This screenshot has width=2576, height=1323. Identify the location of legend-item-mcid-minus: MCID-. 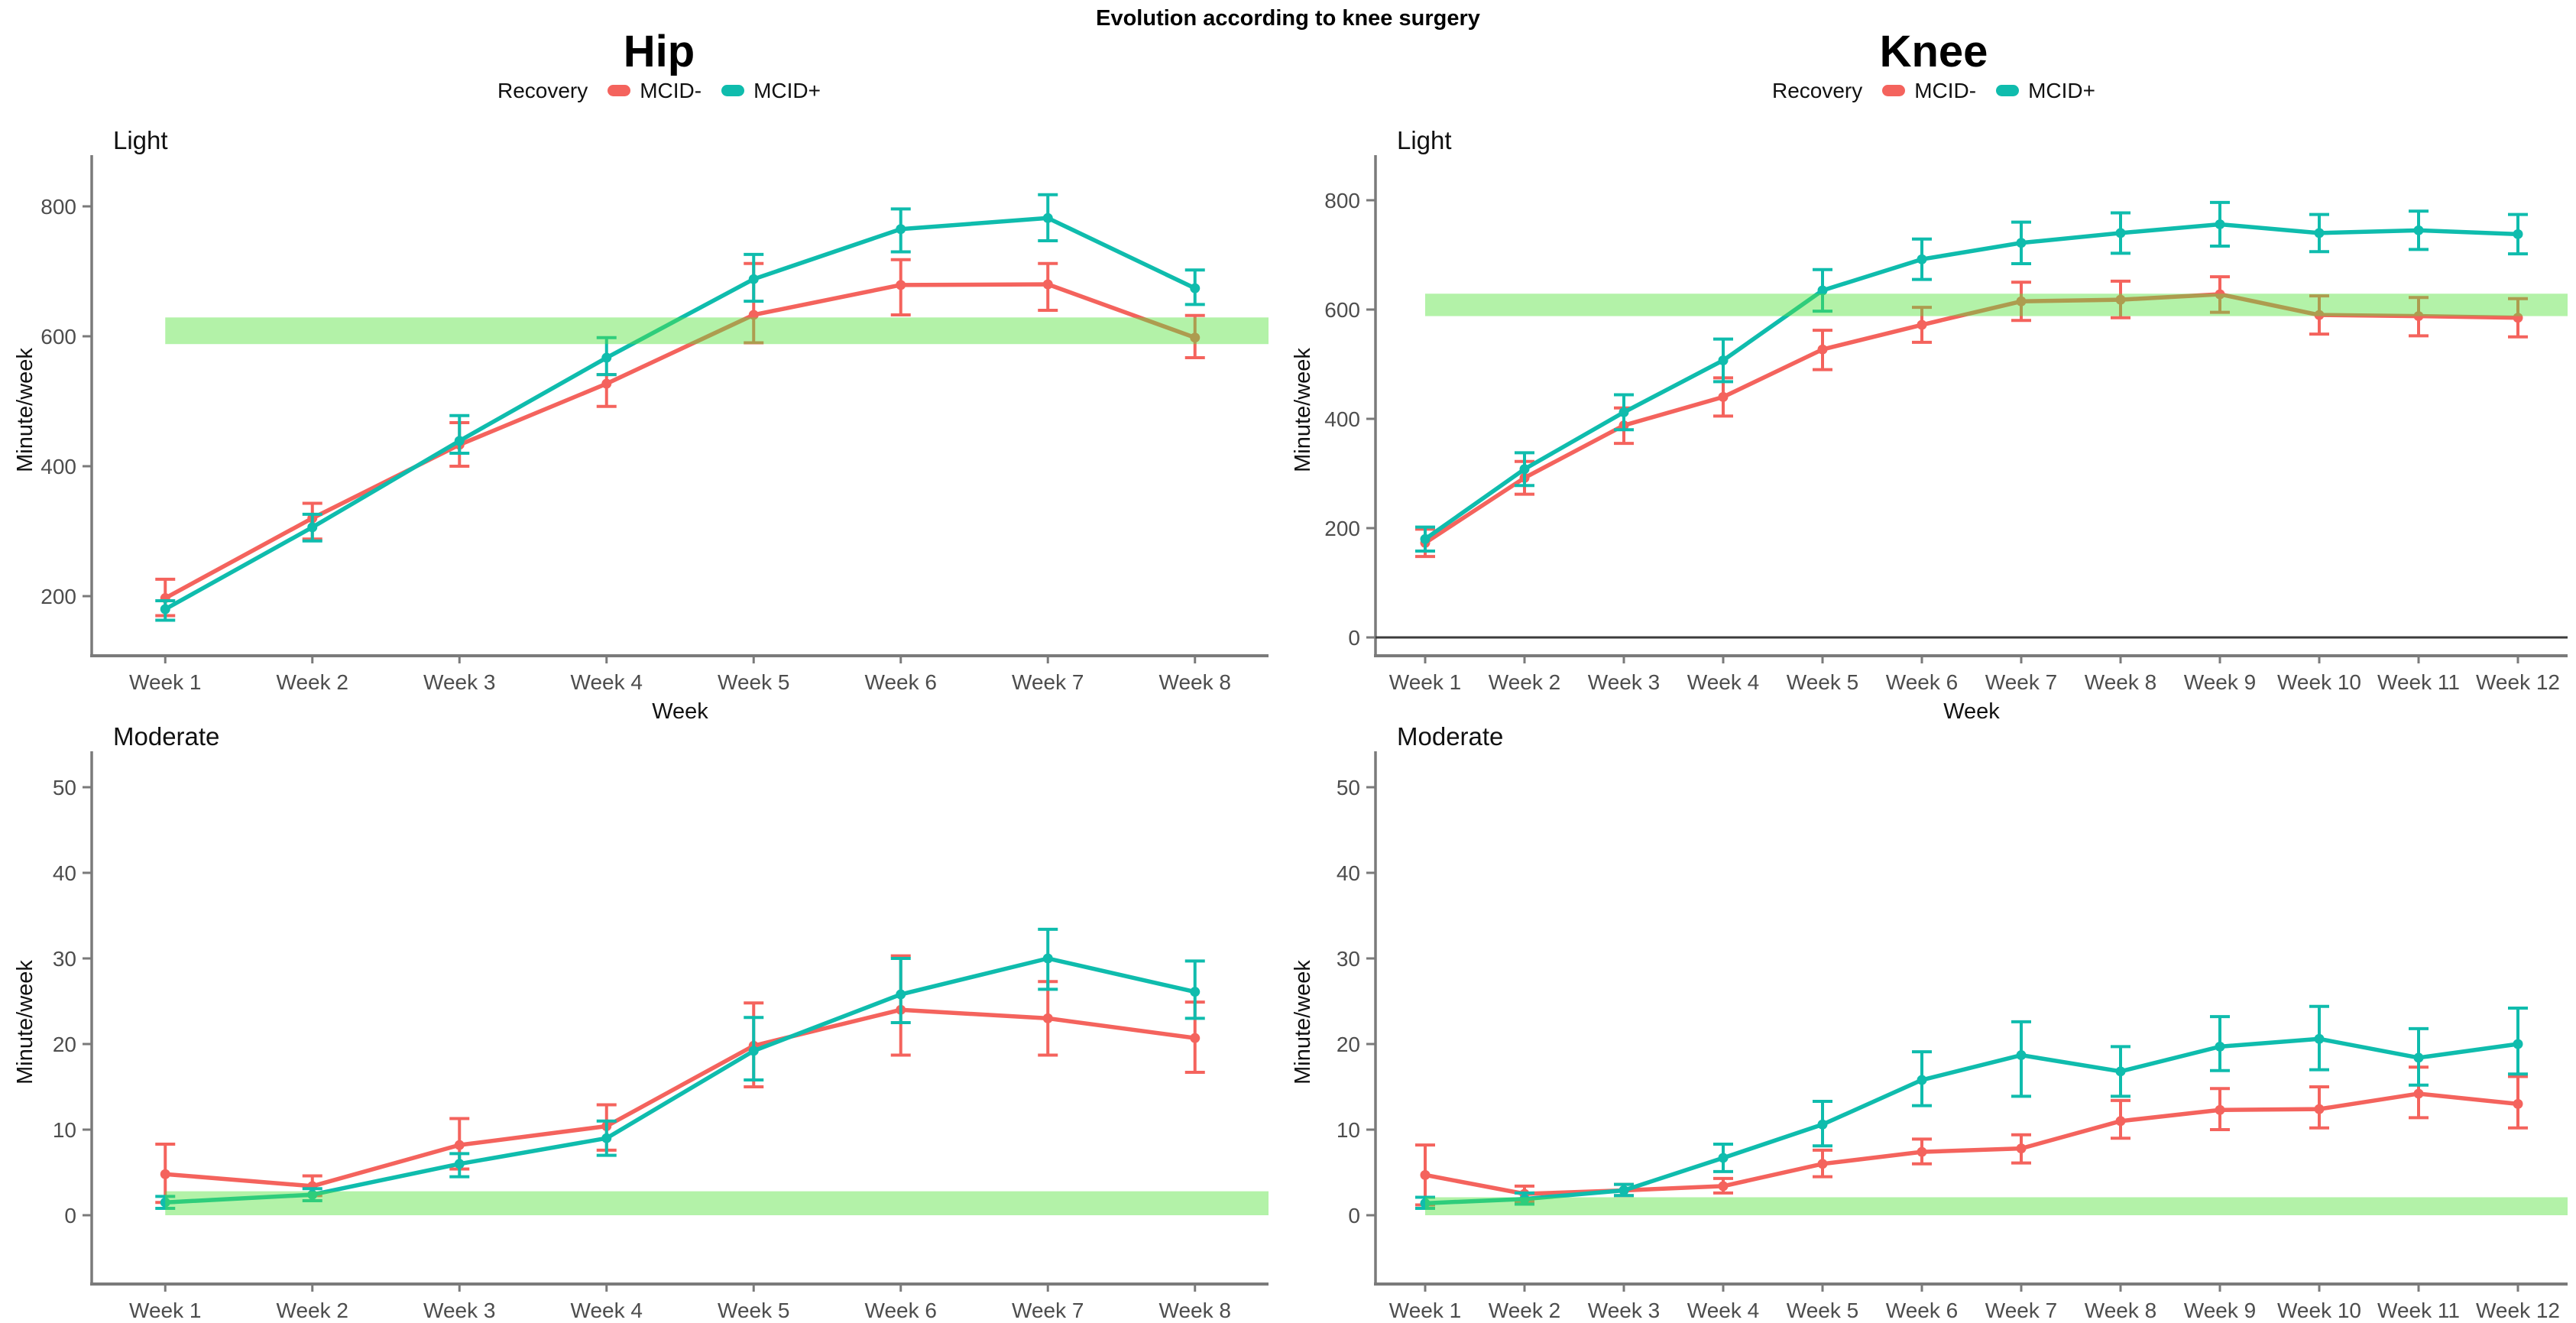
(1929, 91).